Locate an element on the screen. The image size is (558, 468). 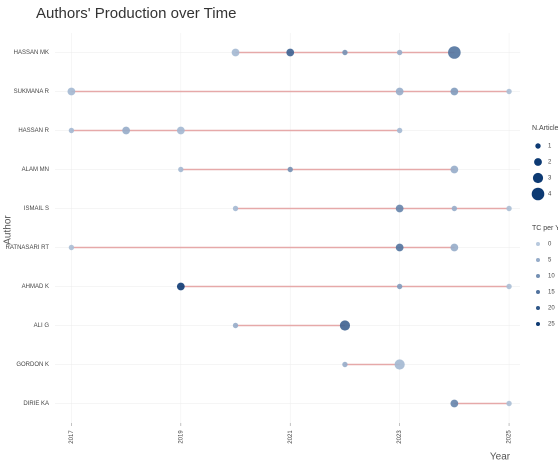
x-tick-label: 2019 is located at coordinates (181, 437).